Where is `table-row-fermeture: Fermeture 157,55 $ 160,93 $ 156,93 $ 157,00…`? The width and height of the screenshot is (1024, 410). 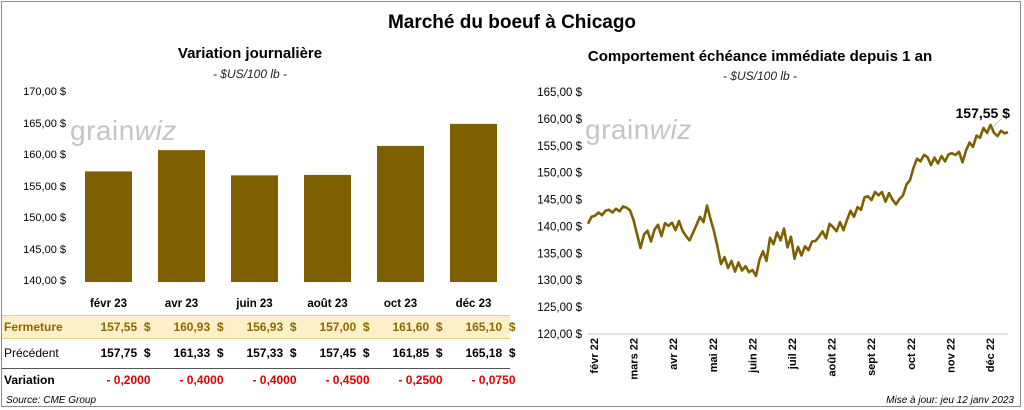 table-row-fermeture: Fermeture 157,55 $ 160,93 $ 156,93 $ 157,00… is located at coordinates (259, 327).